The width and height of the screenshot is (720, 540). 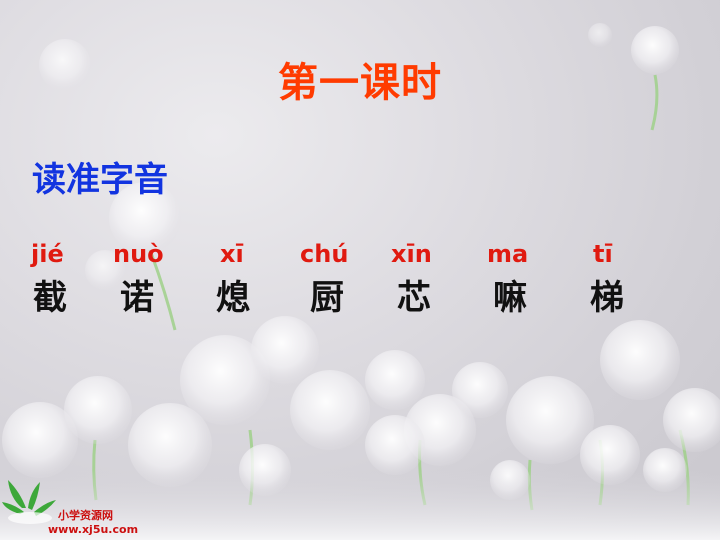 What do you see at coordinates (137, 298) in the screenshot?
I see `hanzi-2: 诺` at bounding box center [137, 298].